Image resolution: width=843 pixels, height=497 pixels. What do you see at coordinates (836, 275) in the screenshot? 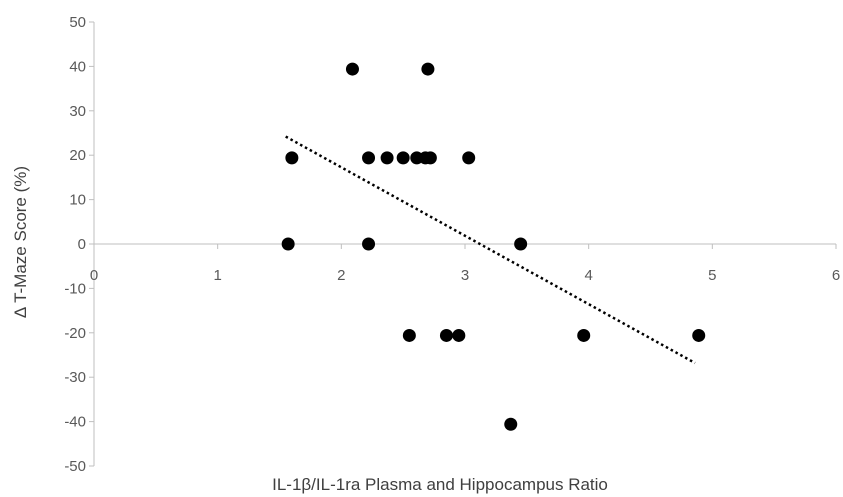
I see `x-tick-label: 6` at bounding box center [836, 275].